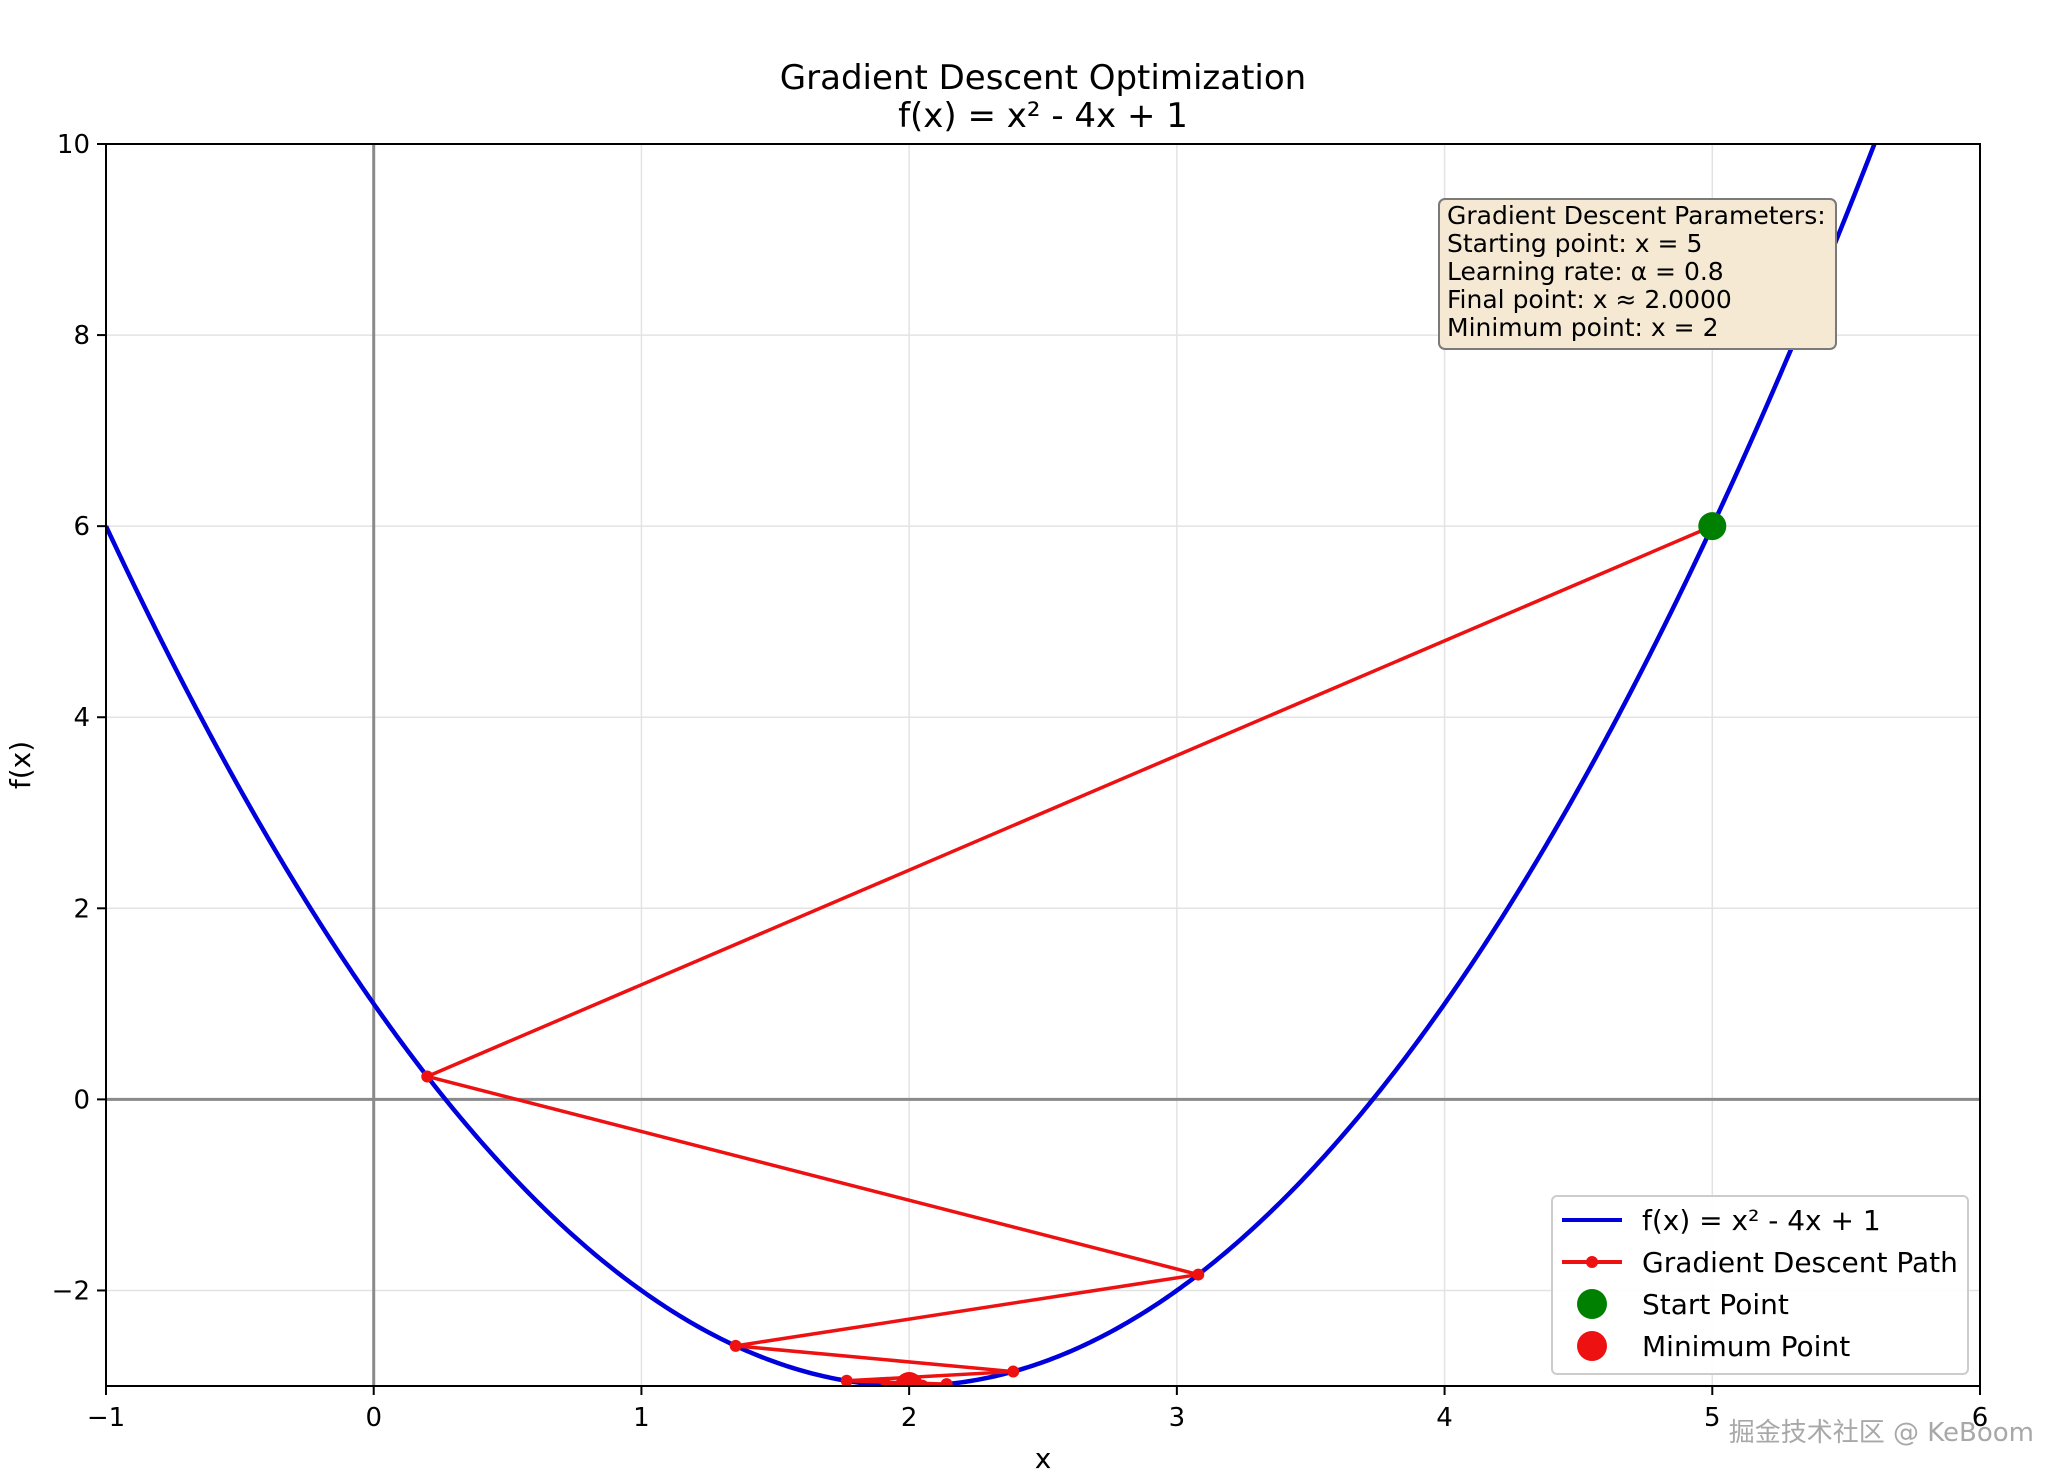  Describe the element at coordinates (1043, 116) in the screenshot. I see `chart-subtitle: f(x) = x² - 4x + 1` at that location.